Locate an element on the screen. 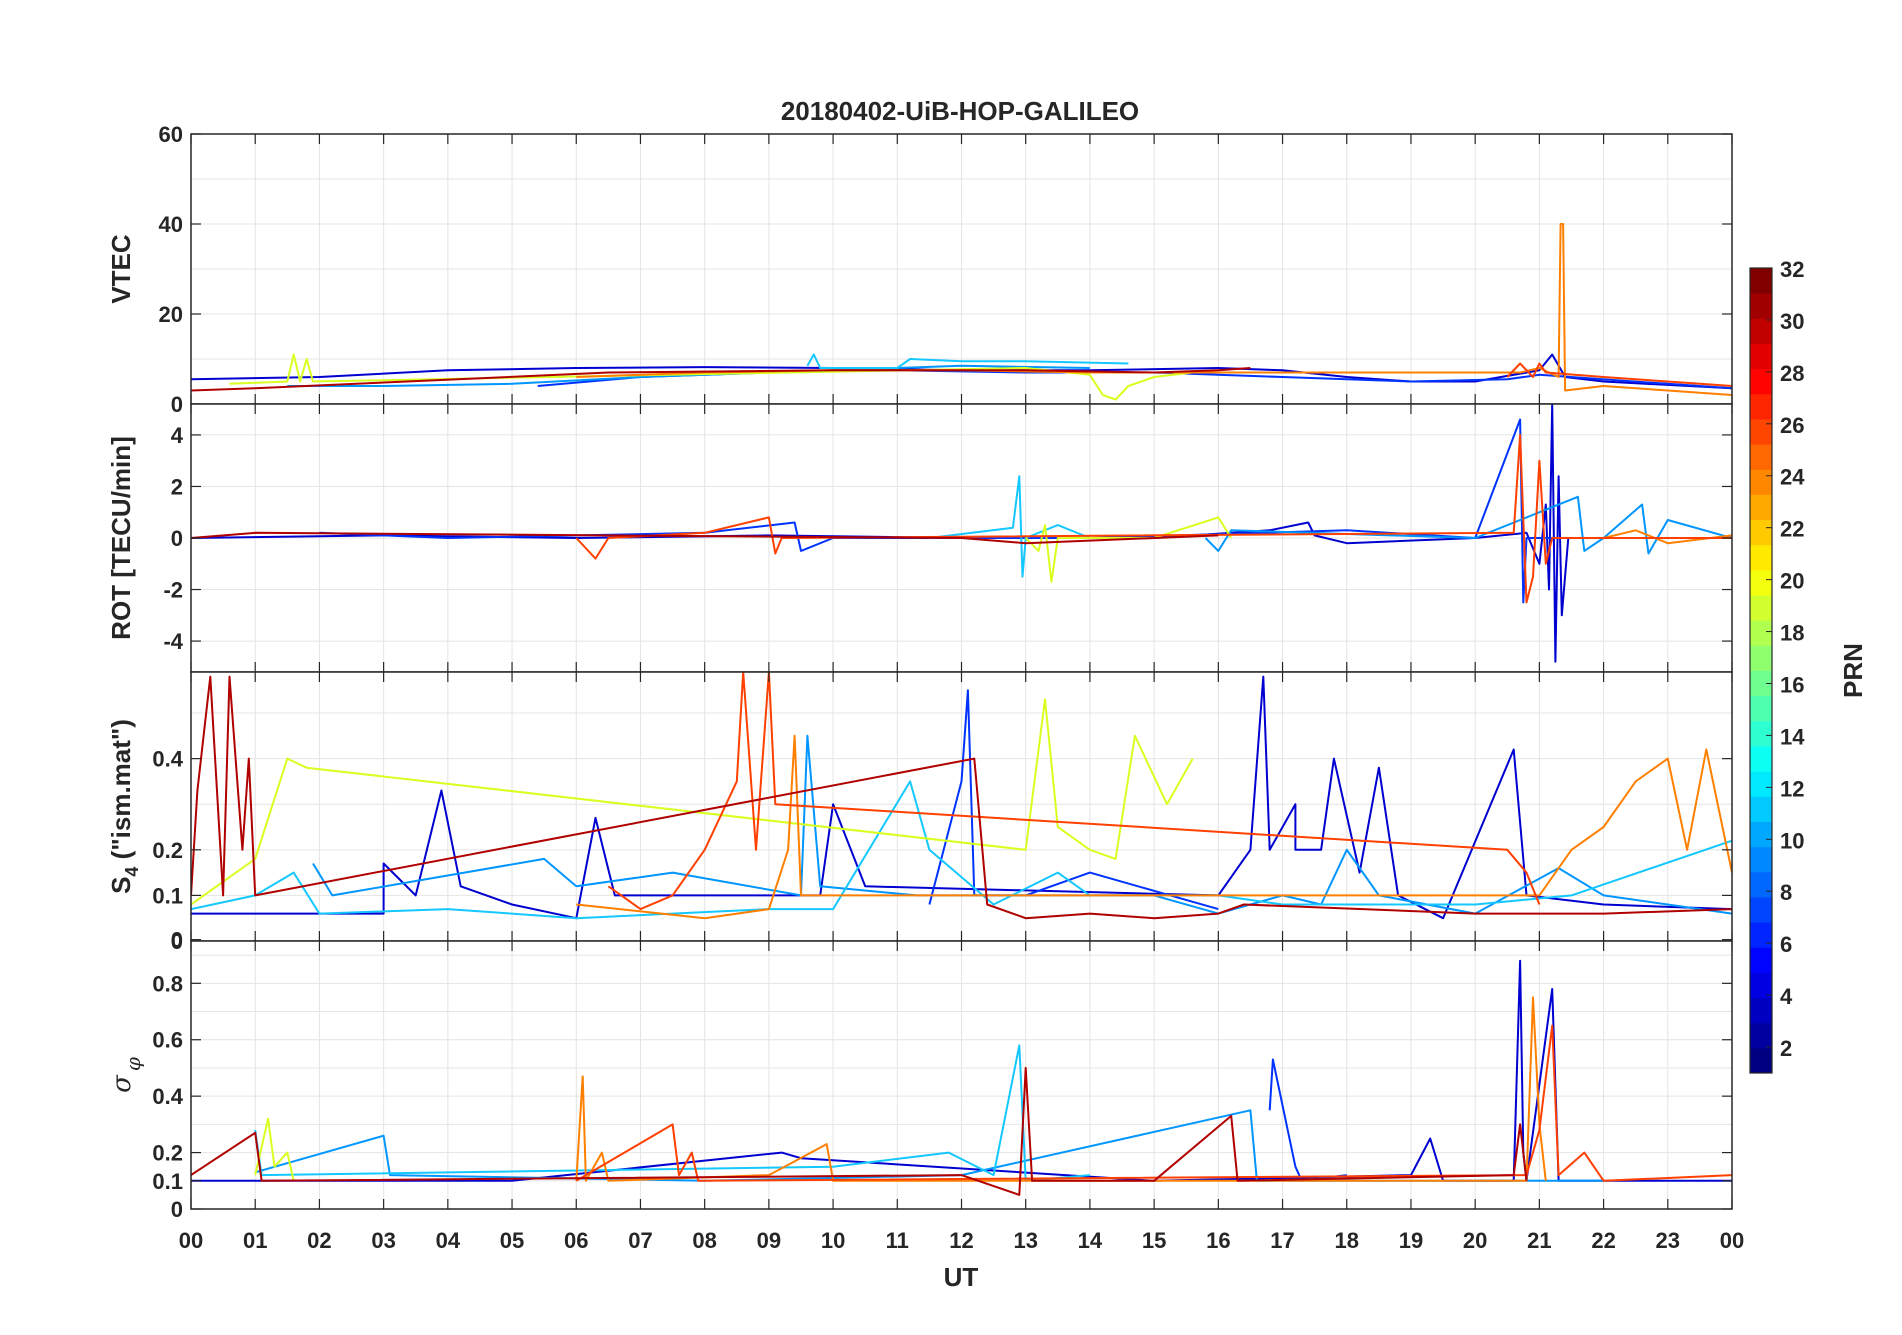  y-axis-label-main: S is located at coordinates (121, 885).